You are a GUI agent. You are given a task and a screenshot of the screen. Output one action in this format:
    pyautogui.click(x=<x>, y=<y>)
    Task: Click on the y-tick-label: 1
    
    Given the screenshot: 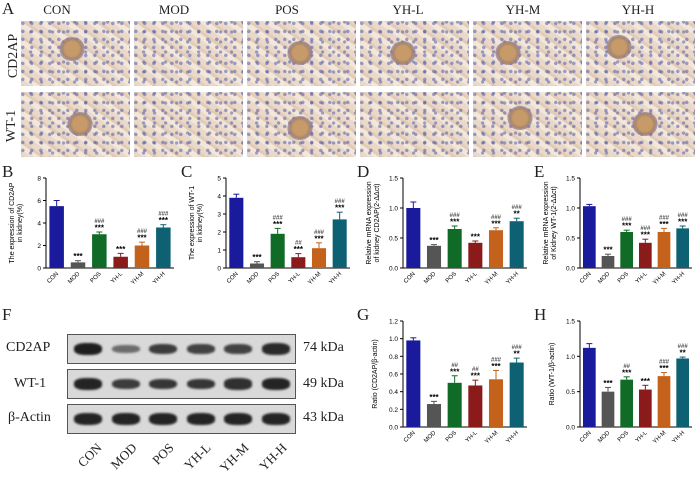 What is the action you would take?
    pyautogui.click(x=219, y=251)
    